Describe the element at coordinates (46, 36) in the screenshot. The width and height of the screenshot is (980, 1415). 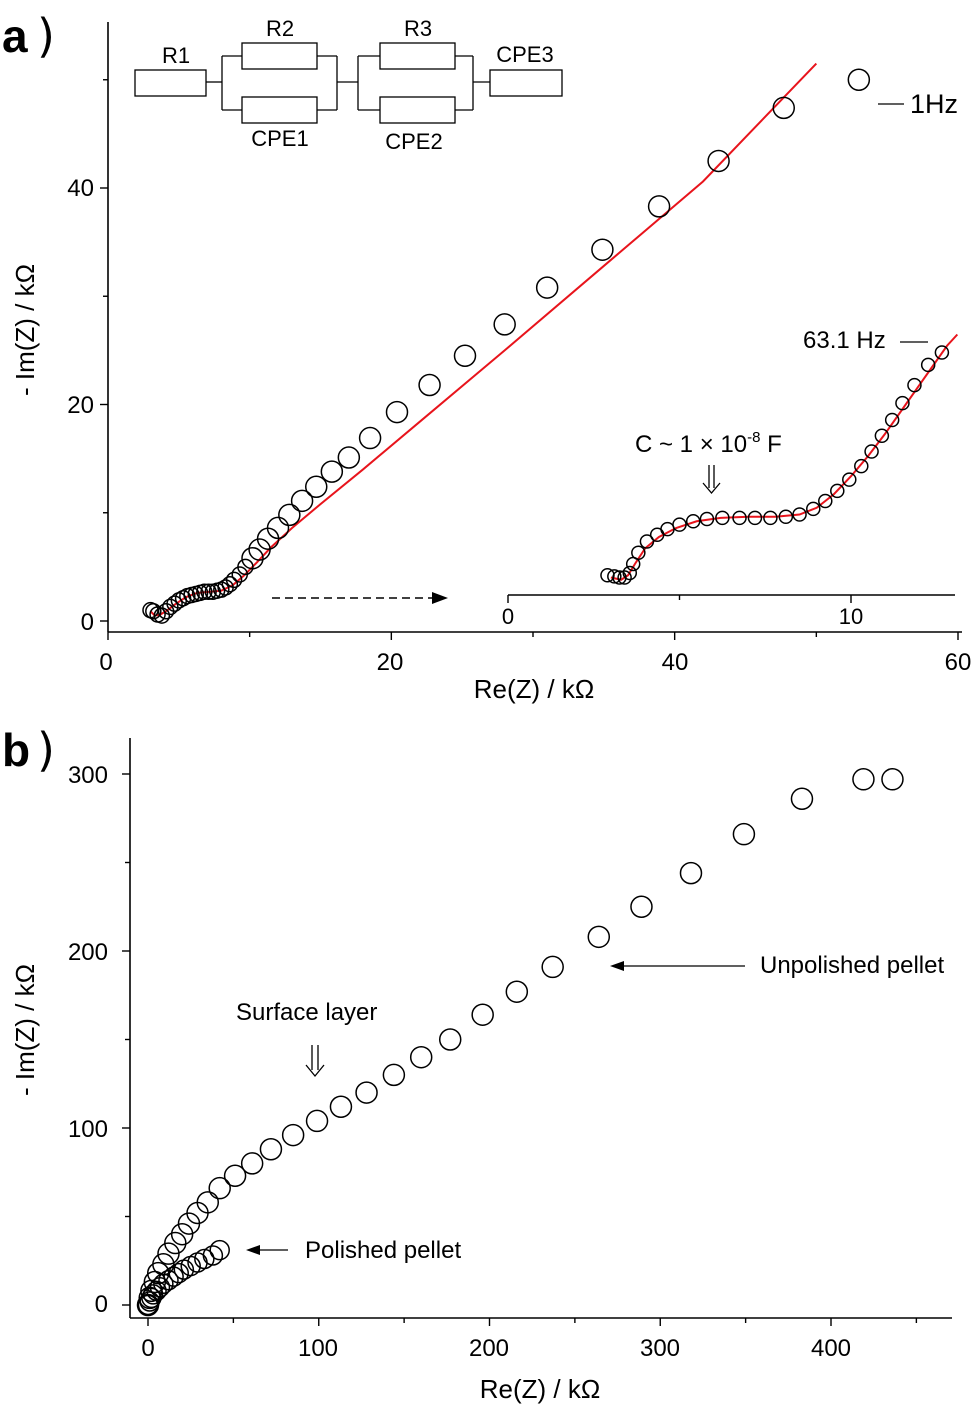
I see `panel-a-paren: )` at that location.